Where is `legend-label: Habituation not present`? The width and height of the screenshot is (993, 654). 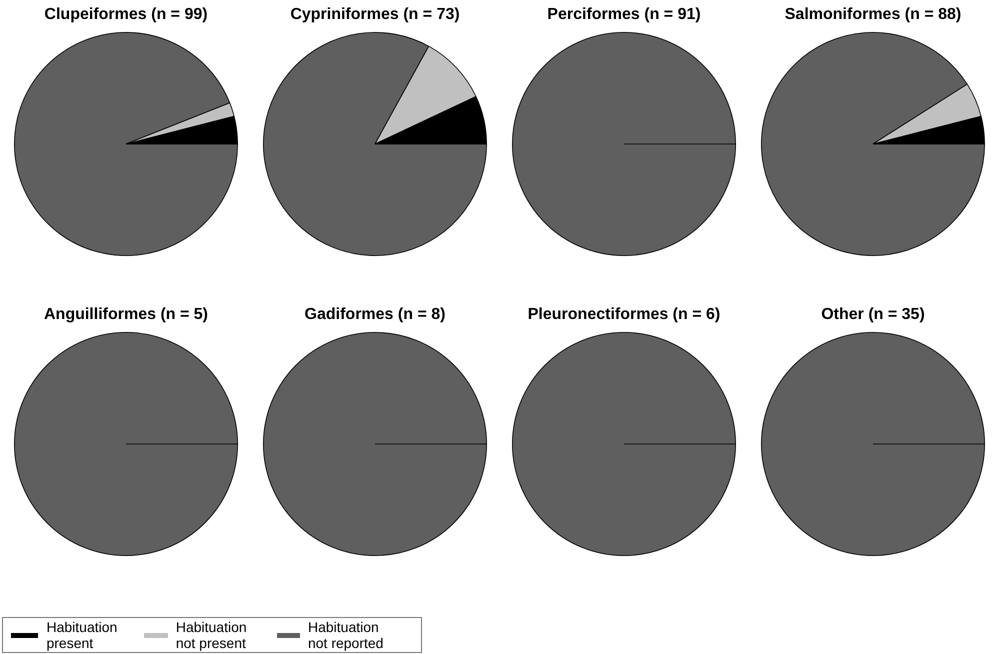
legend-label: Habituation not present is located at coordinates (212, 635).